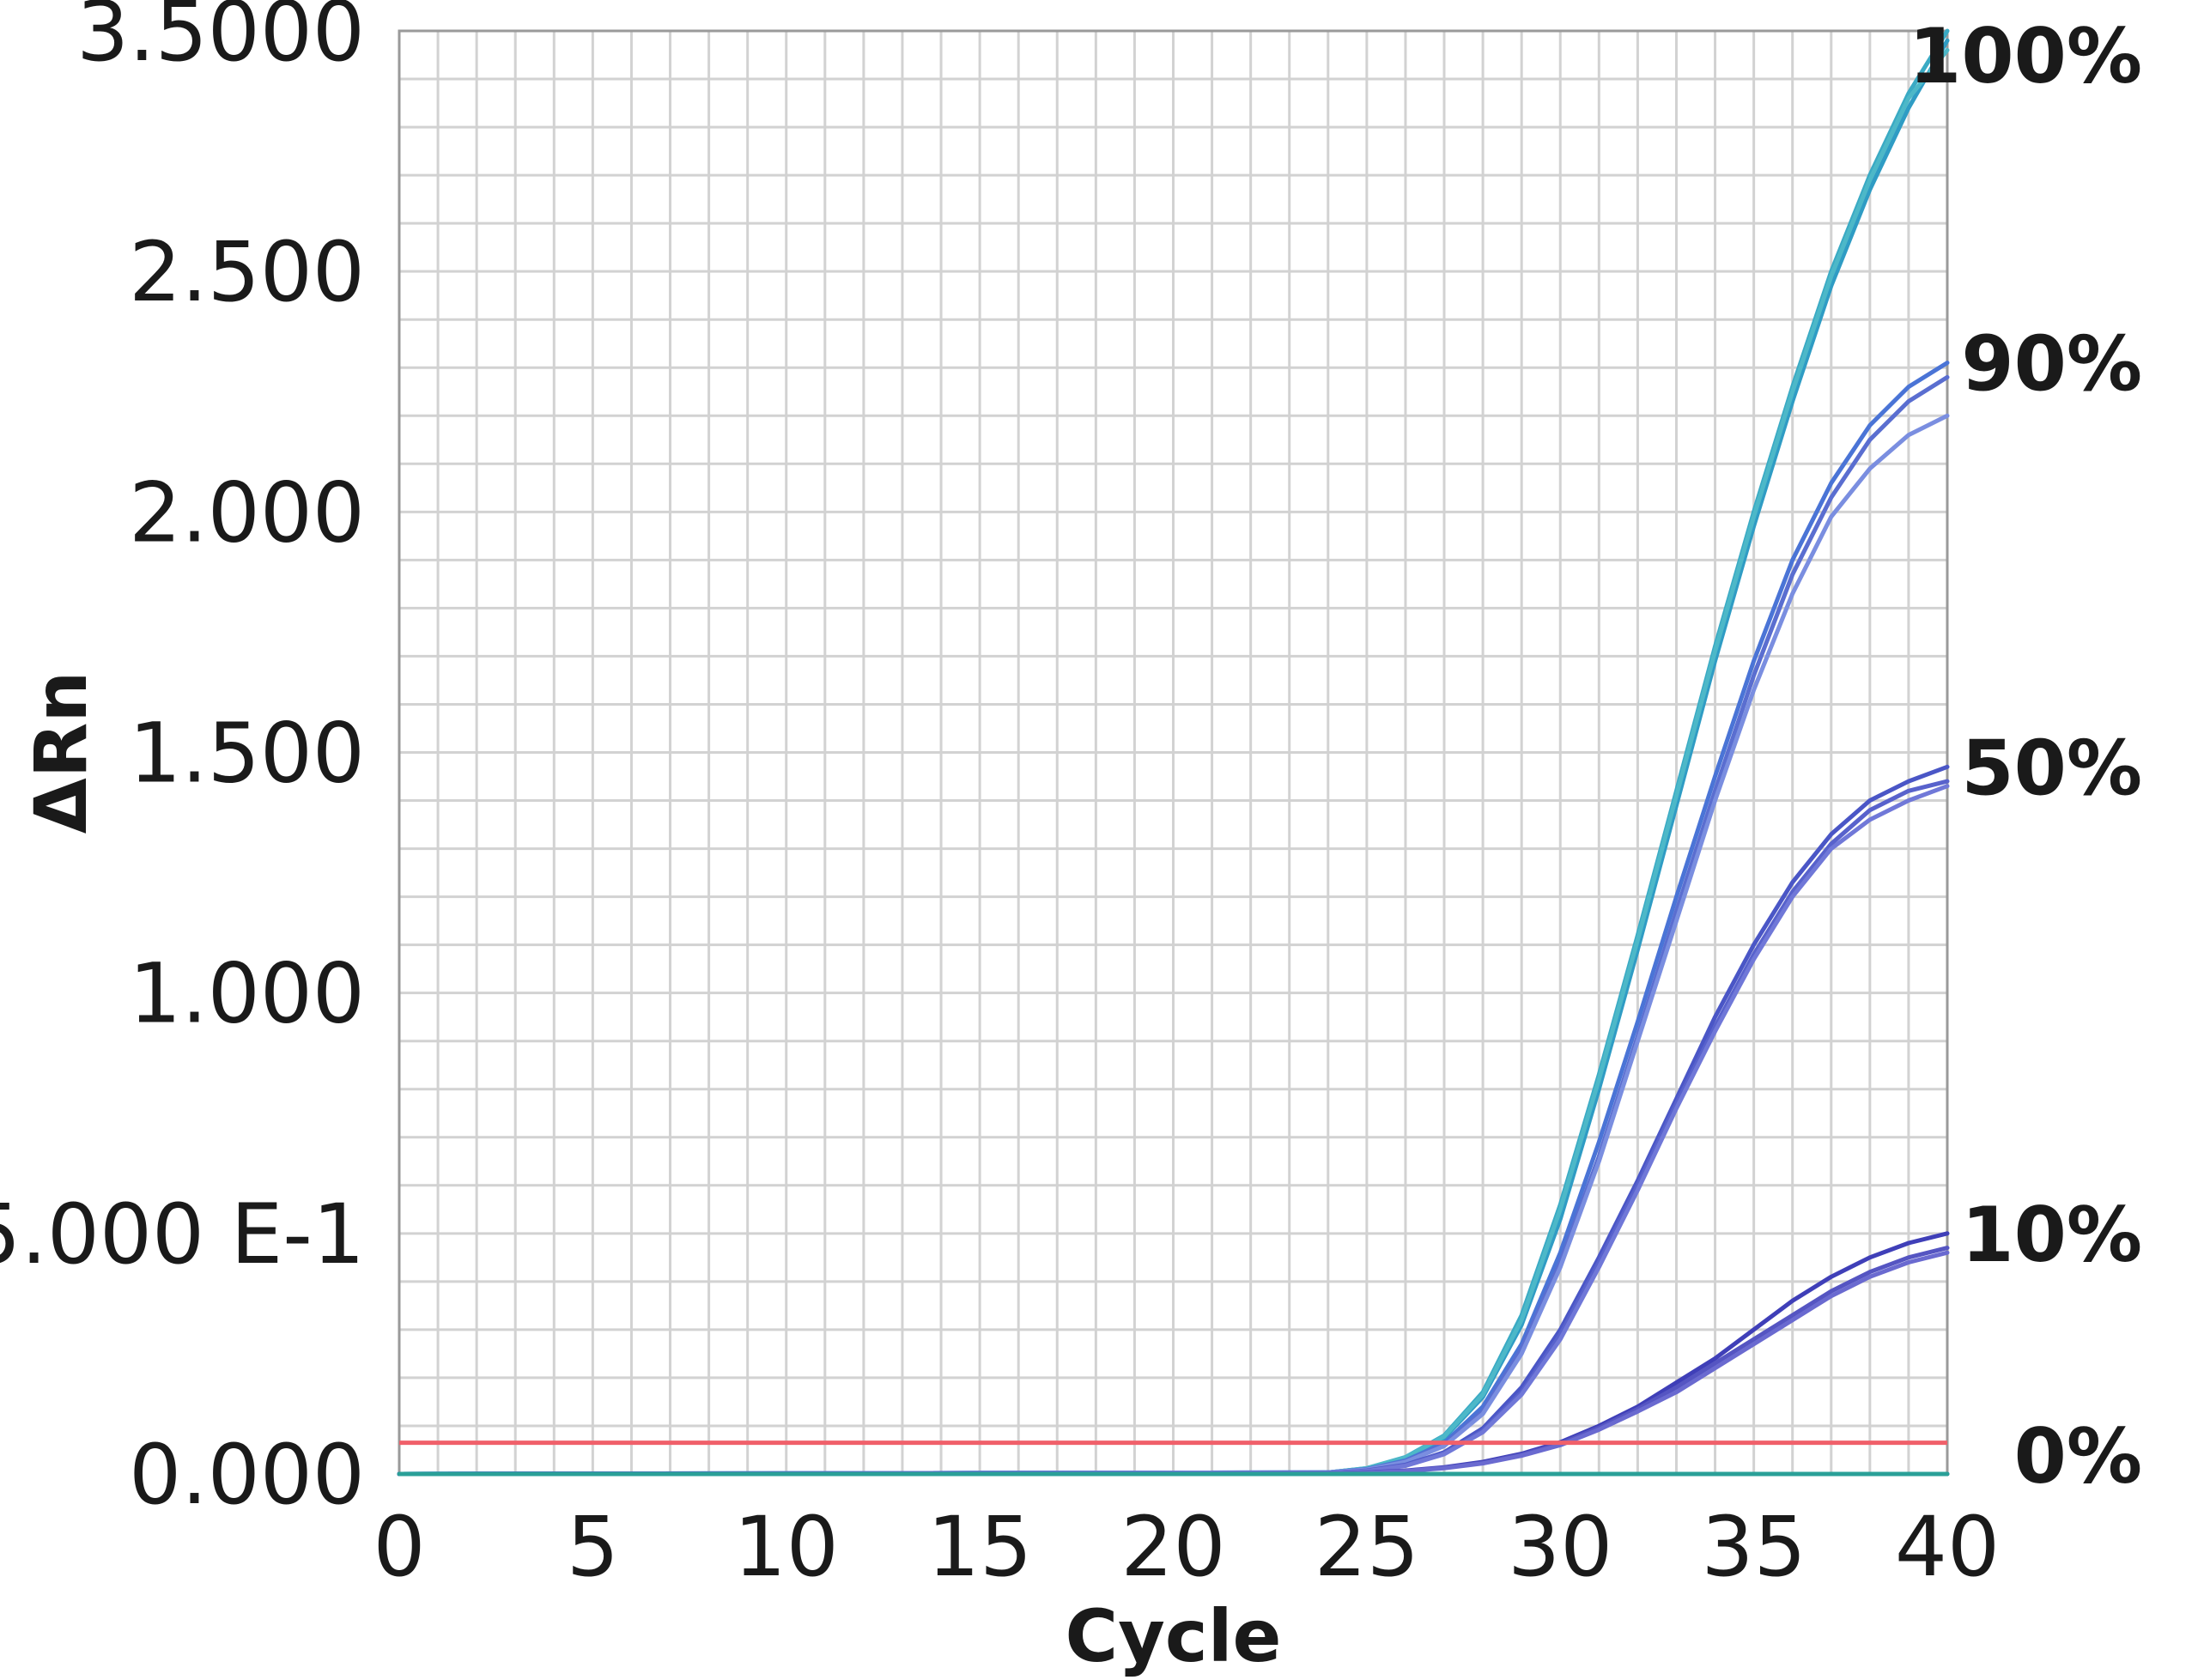 This screenshot has height=1680, width=2198. Describe the element at coordinates (1754, 1547) in the screenshot. I see `x-tick-label: 35` at that location.